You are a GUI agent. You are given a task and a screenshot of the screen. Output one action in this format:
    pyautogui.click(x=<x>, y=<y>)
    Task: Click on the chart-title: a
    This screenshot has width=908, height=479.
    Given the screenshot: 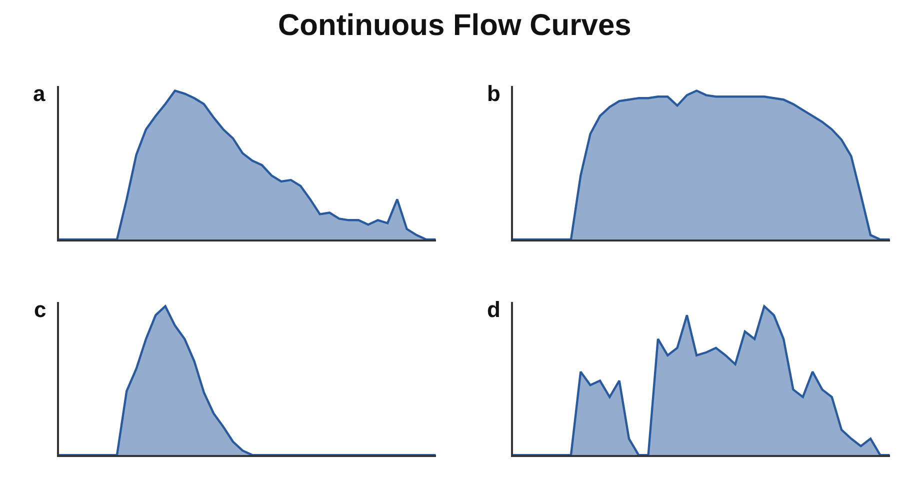 What is the action you would take?
    pyautogui.click(x=39, y=93)
    